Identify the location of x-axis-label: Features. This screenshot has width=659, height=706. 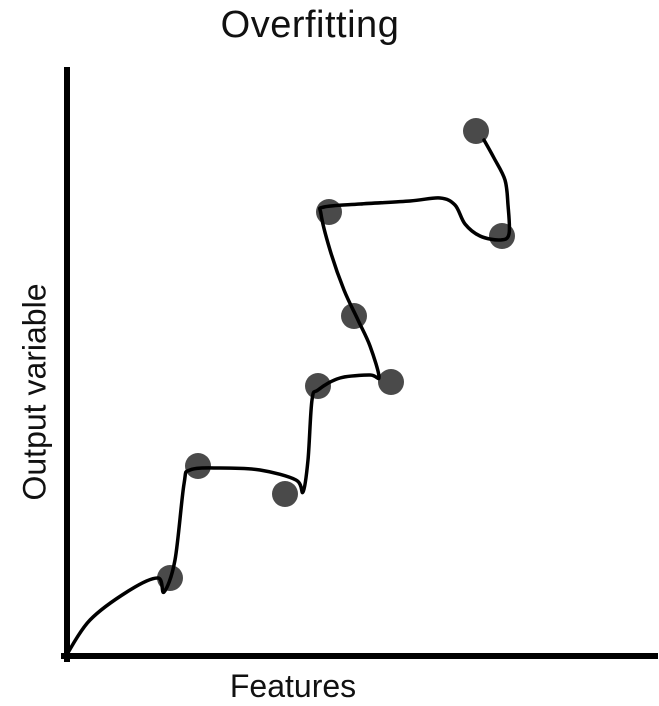
(293, 686).